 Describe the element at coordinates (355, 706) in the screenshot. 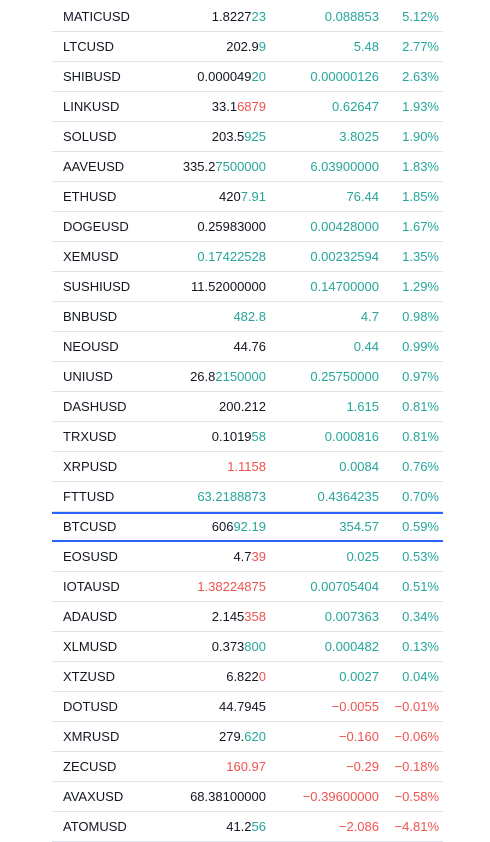

I see `change-value: −0.0055` at that location.